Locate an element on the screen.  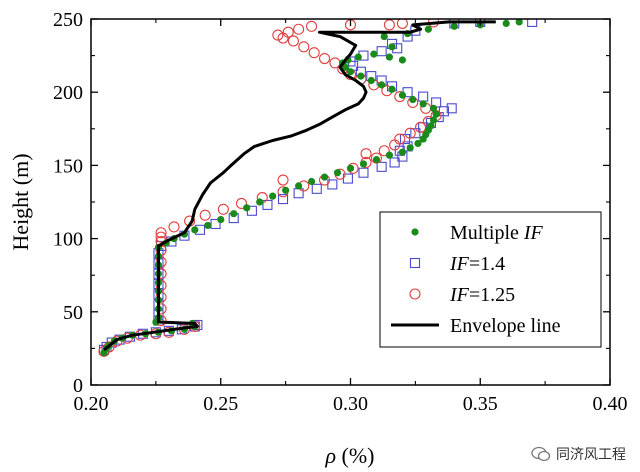
legend-label-text: Envelope line is located at coordinates (505, 326).